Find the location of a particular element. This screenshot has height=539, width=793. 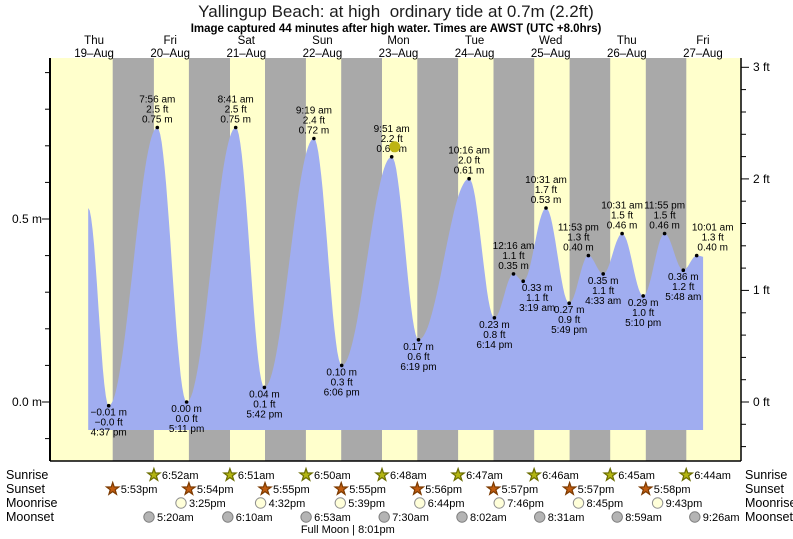

moonrise-time: 3:25pm is located at coordinates (207, 504).